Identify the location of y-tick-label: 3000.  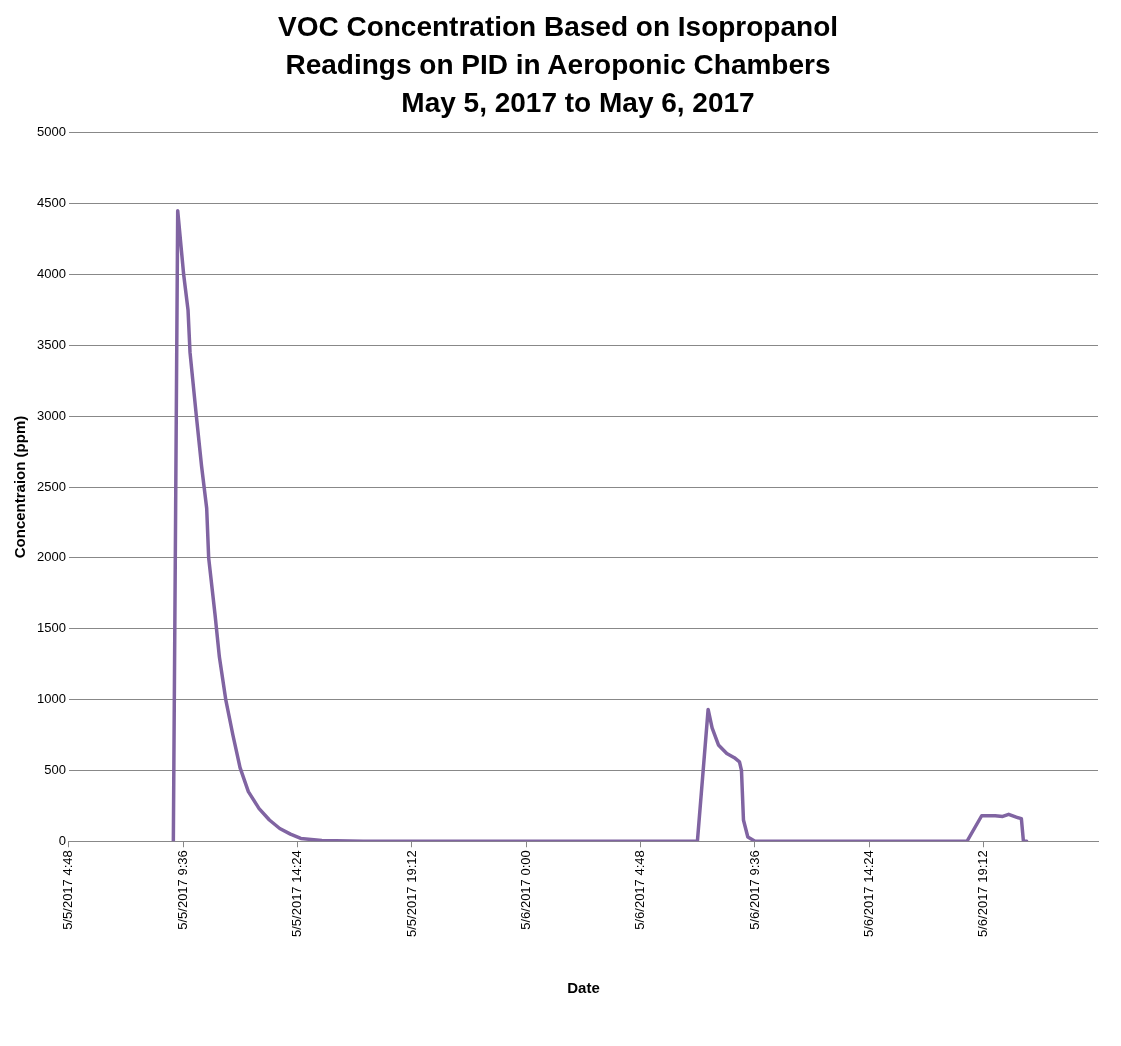
(51, 415).